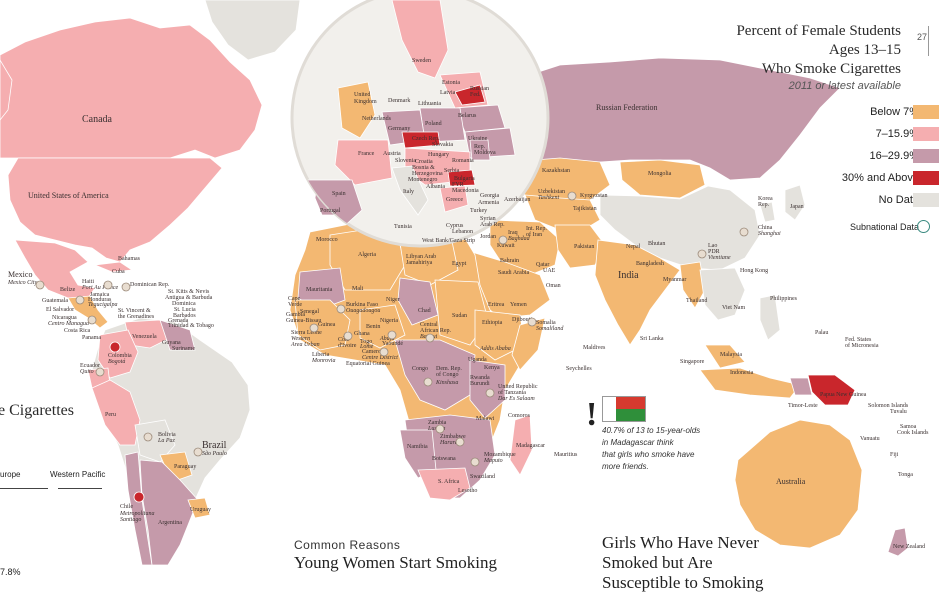 This screenshot has width=939, height=593. What do you see at coordinates (108, 285) in the screenshot?
I see `marker-haiti` at bounding box center [108, 285].